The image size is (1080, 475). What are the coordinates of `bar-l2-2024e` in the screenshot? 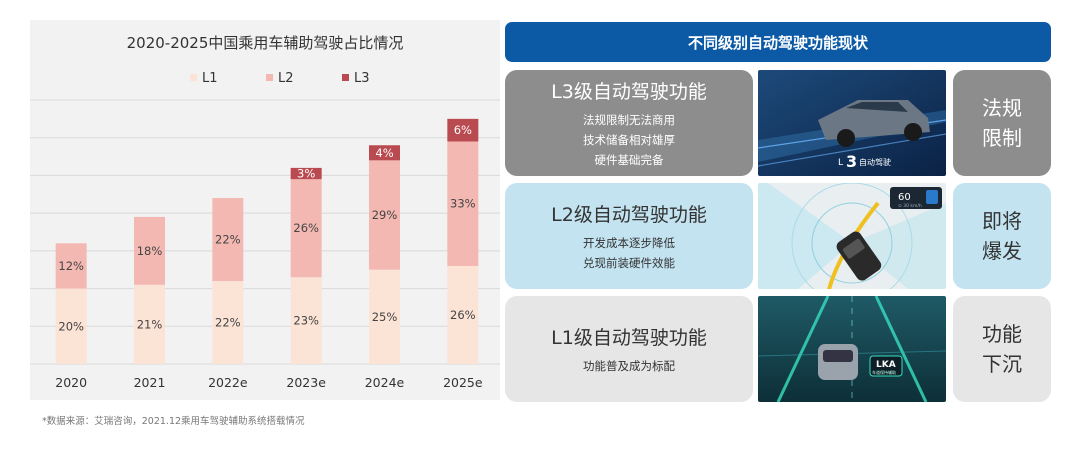 It's located at (384, 215).